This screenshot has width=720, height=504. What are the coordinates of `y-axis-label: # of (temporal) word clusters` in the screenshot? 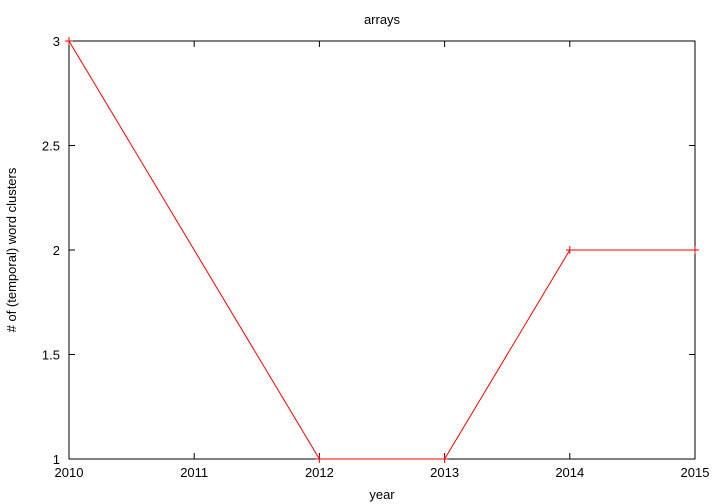 It's located at (11, 249).